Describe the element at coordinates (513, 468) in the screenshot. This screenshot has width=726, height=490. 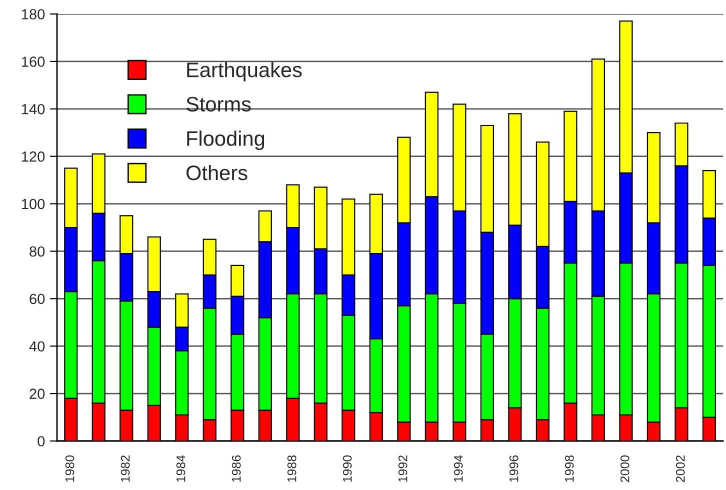
I see `x-tick-label: 1996` at that location.